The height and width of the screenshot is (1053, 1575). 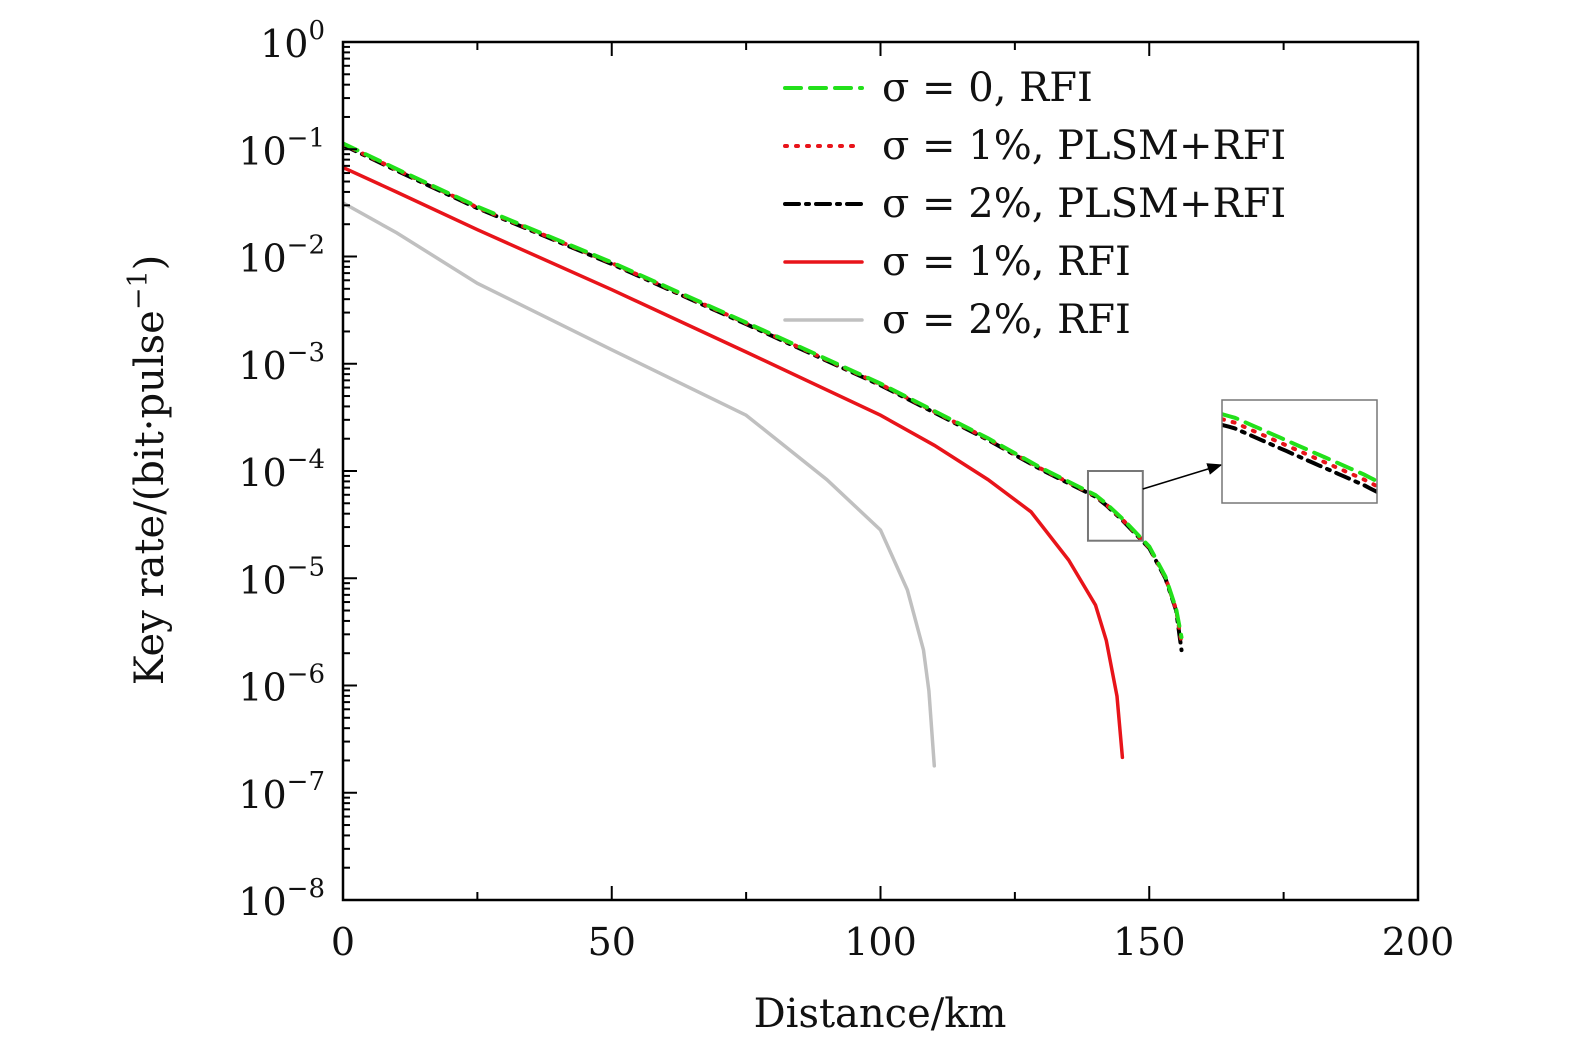 What do you see at coordinates (292, 41) in the screenshot?
I see `y-tick-label: 10⁰` at bounding box center [292, 41].